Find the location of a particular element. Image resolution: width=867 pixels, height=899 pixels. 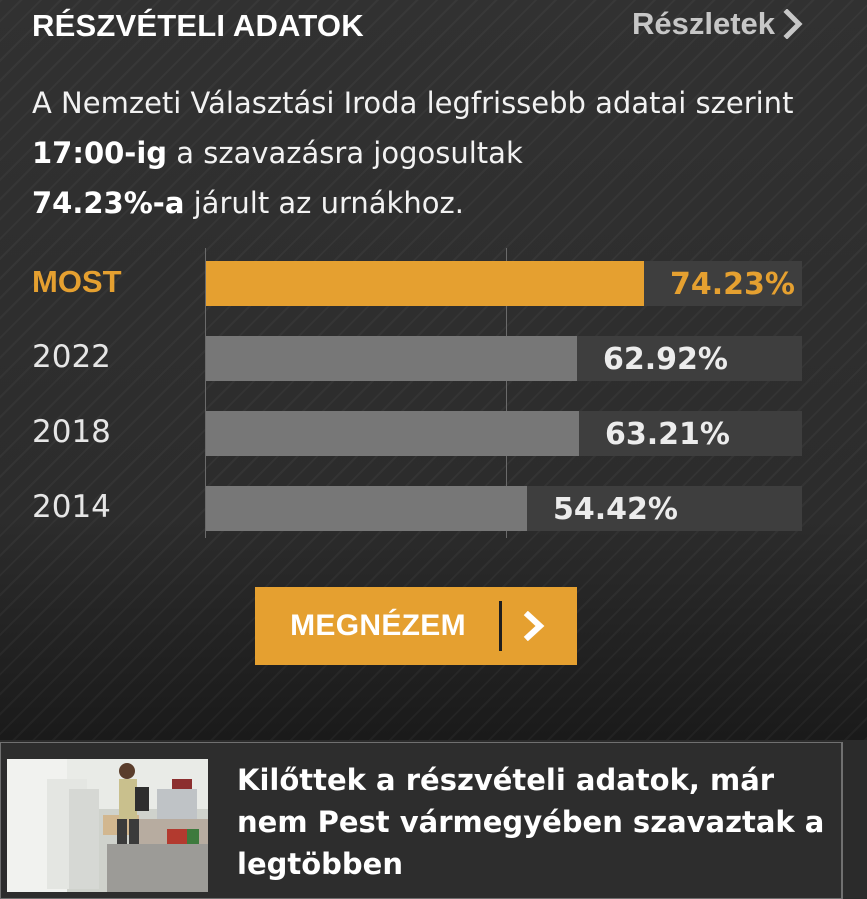

chart-bar-track: 63.21% is located at coordinates (504, 433).